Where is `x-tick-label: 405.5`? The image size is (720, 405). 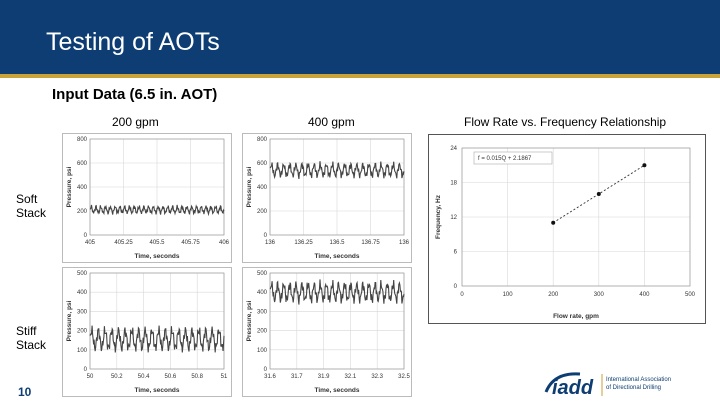
x-tick-label: 405.5 is located at coordinates (157, 243).